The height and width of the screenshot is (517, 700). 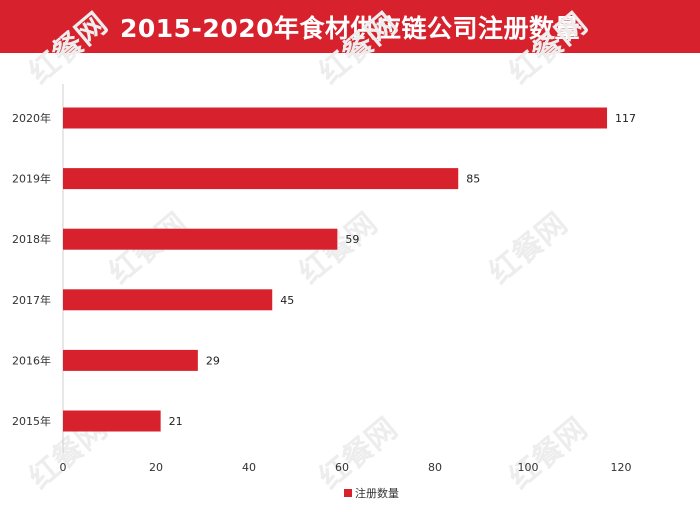 What do you see at coordinates (287, 300) in the screenshot?
I see `data-label: 45` at bounding box center [287, 300].